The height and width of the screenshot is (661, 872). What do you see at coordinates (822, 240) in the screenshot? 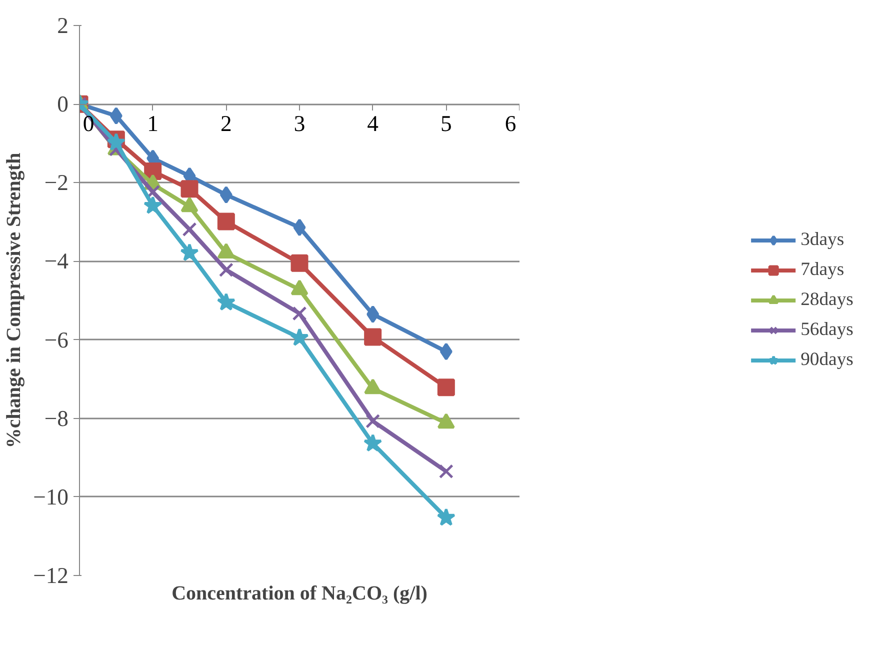
I see `legend-label: 3days` at bounding box center [822, 240].